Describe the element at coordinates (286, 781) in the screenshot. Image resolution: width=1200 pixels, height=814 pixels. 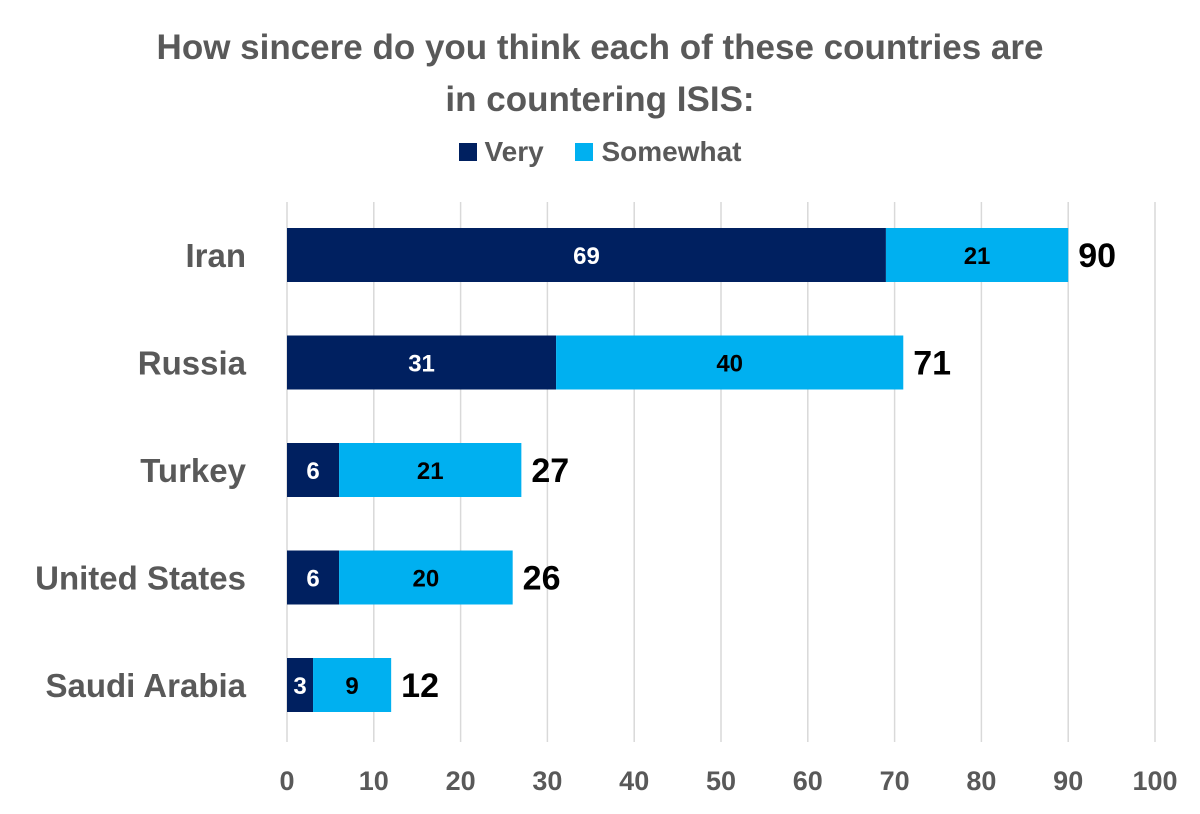
I see `x-tick-label: 0` at that location.